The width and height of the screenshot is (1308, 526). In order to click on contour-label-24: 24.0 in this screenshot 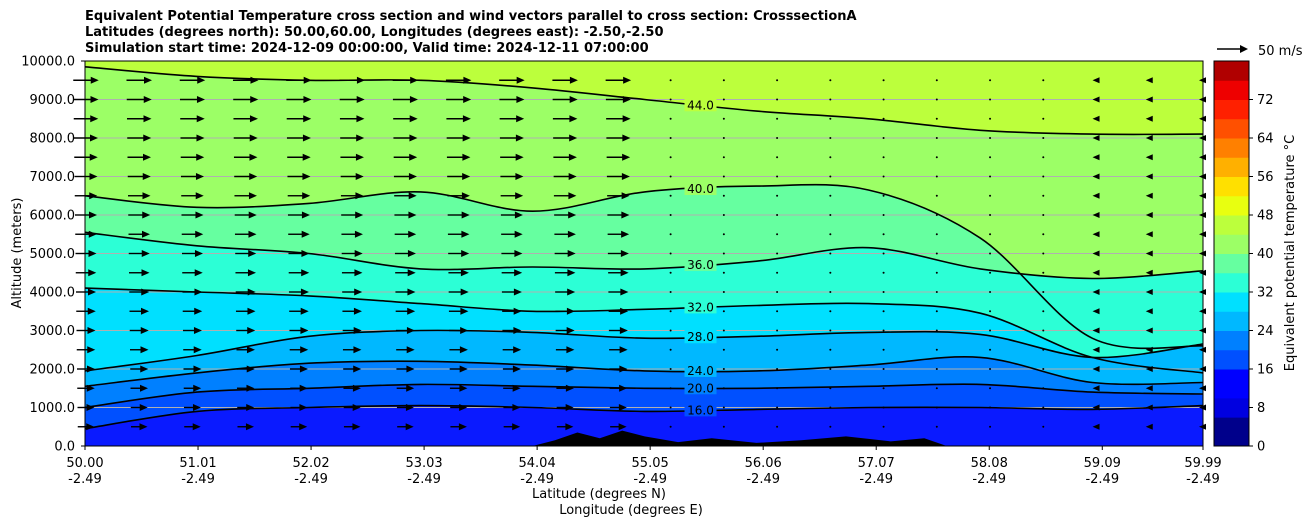, I will do `click(700, 371)`.